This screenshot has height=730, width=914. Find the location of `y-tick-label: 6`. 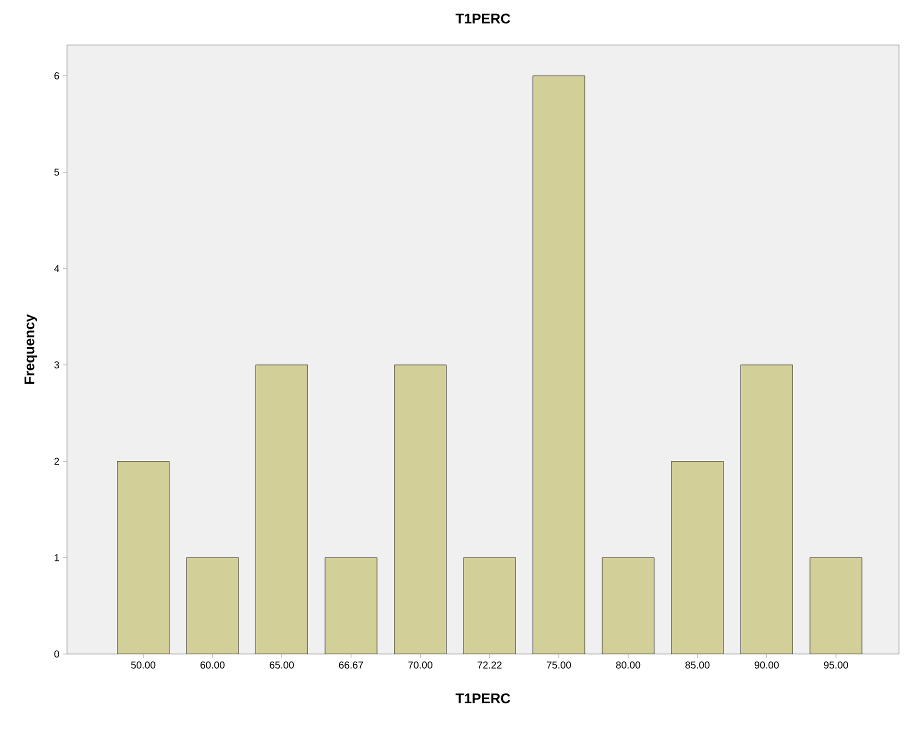

y-tick-label: 6 is located at coordinates (57, 76).